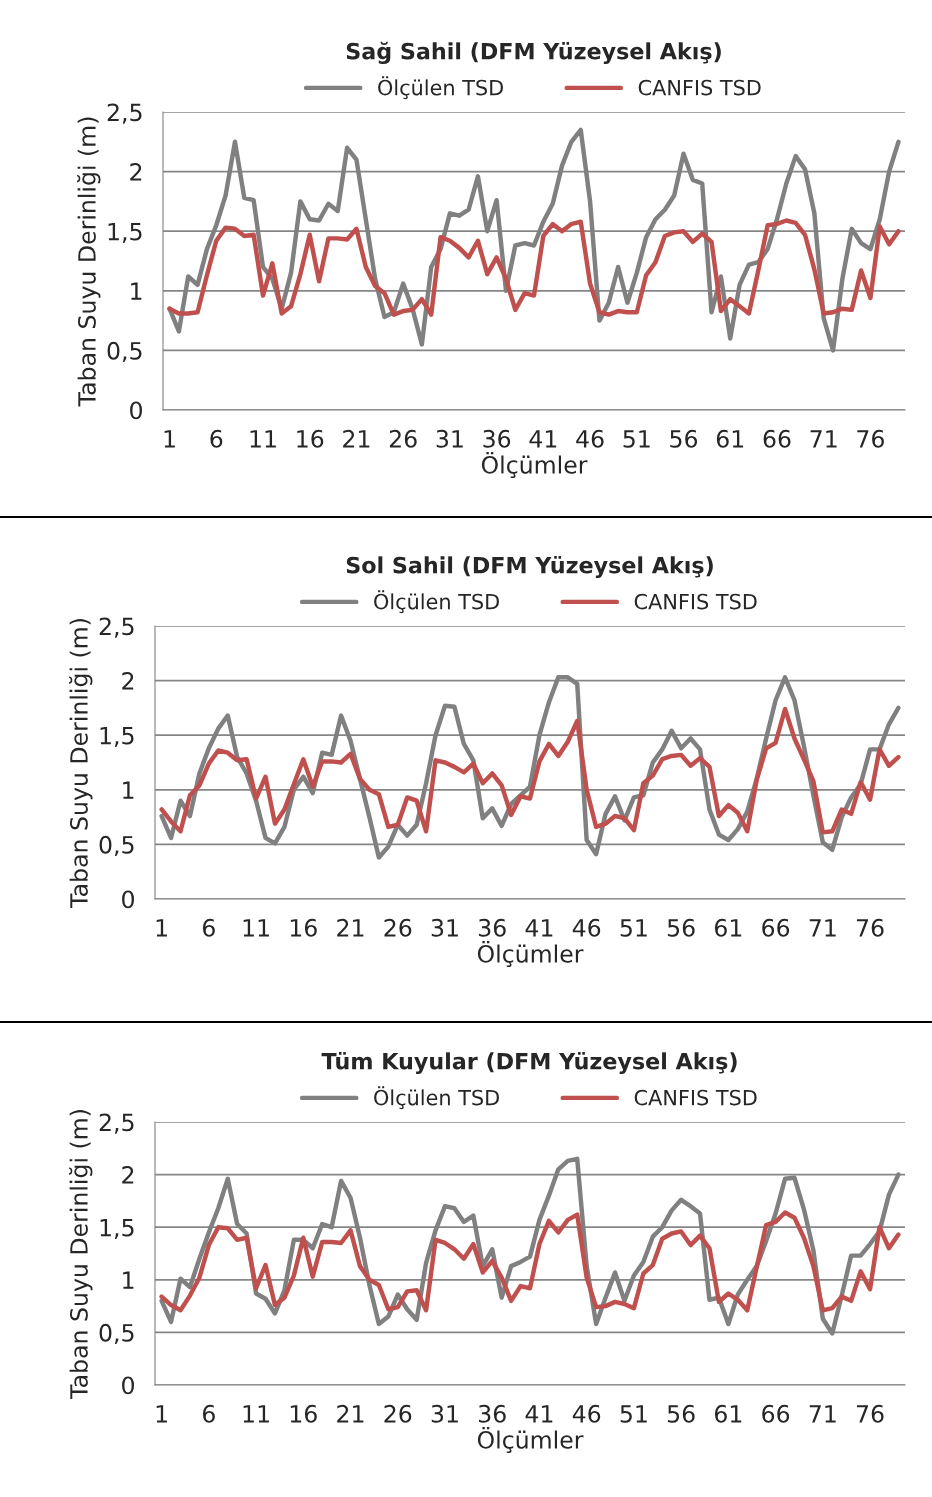  I want to click on chart-title: Tüm Kuyular (DFM Yüzeysel Akış), so click(529, 1063).